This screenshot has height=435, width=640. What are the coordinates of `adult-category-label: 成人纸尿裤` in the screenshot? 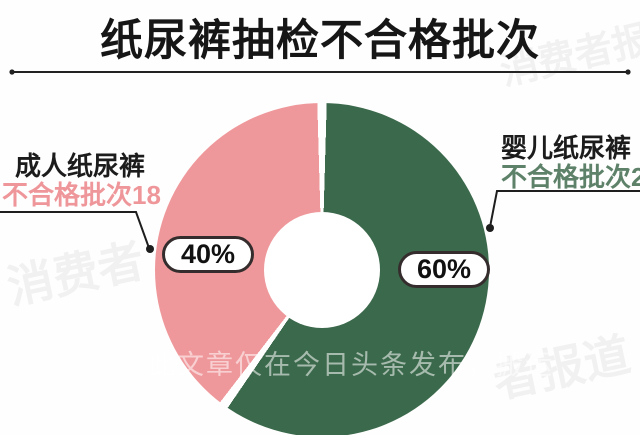 It's located at (79, 166).